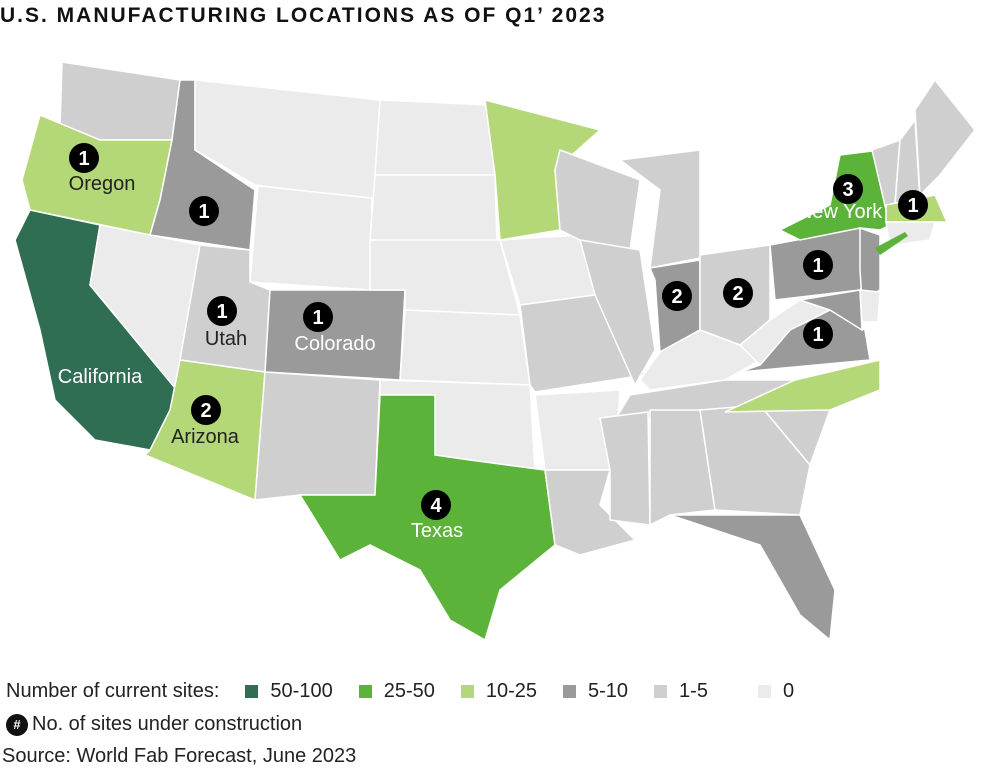 The height and width of the screenshot is (774, 1000). What do you see at coordinates (102, 184) in the screenshot?
I see `state-label-oregon: Oregon` at bounding box center [102, 184].